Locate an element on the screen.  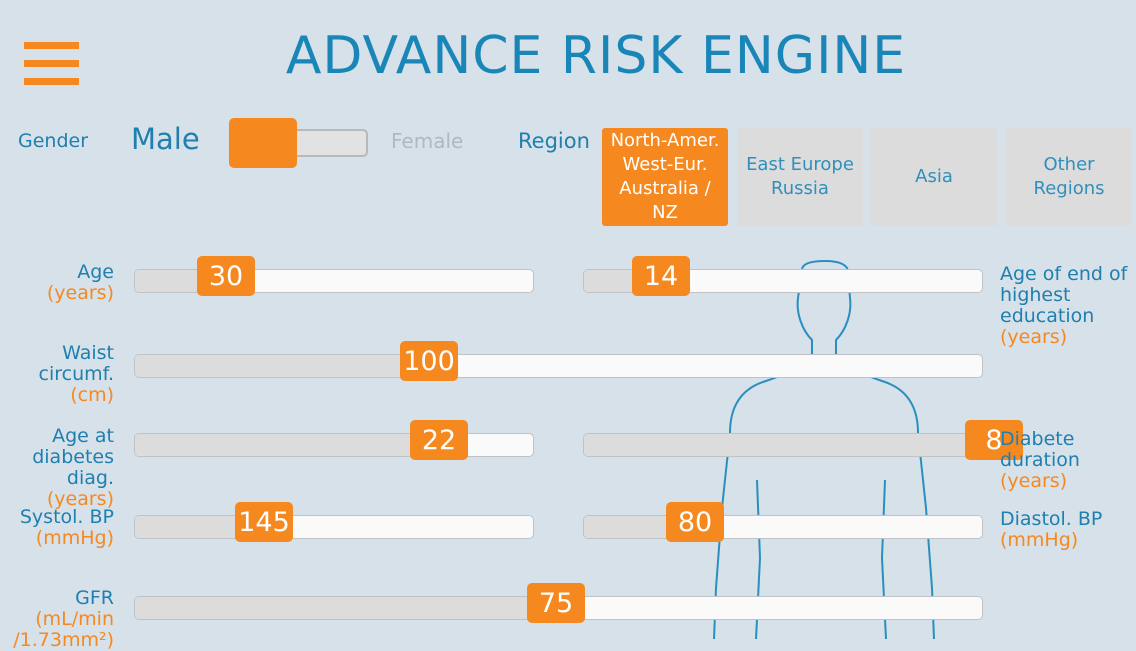
diagnosis-age-label: Age at diabetes diag. (years) is located at coordinates (73, 467).